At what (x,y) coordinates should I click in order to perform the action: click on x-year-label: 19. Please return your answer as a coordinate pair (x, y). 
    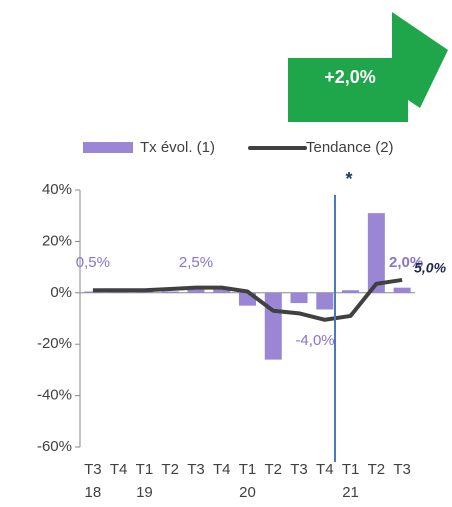
    Looking at the image, I should click on (144, 492).